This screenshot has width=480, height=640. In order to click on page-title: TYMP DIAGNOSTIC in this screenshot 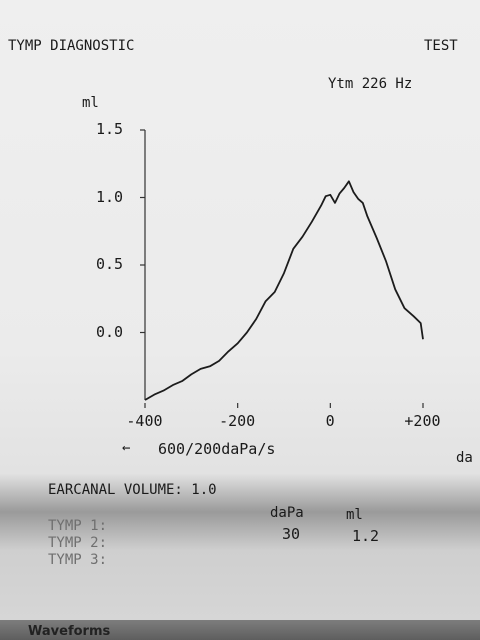, I will do `click(71, 46)`.